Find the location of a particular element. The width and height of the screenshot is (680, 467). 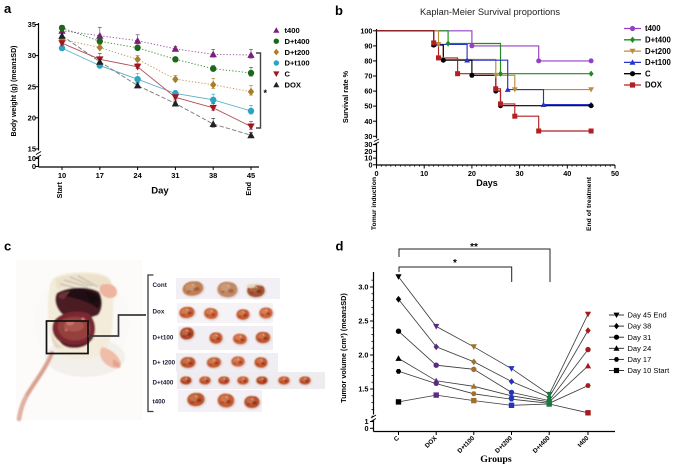

svg-text: 1.5 is located at coordinates (363, 389).